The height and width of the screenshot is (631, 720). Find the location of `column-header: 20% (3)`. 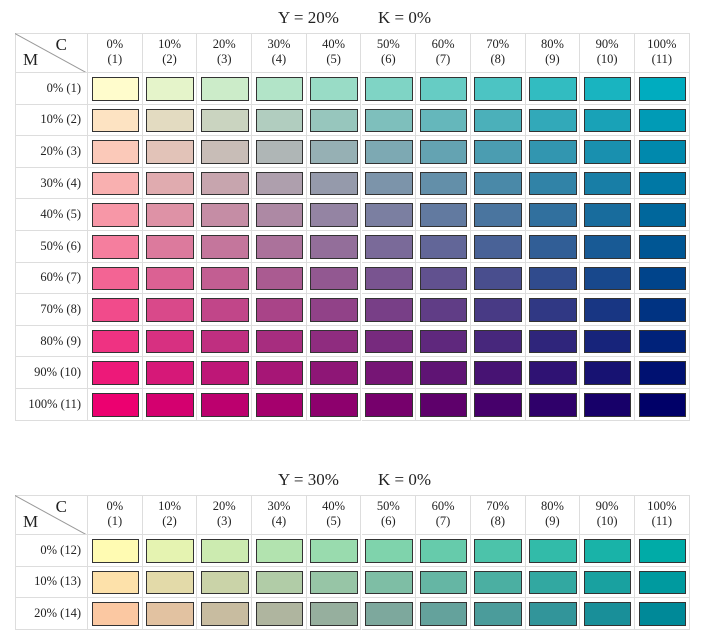

column-header: 20% (3) is located at coordinates (225, 53).